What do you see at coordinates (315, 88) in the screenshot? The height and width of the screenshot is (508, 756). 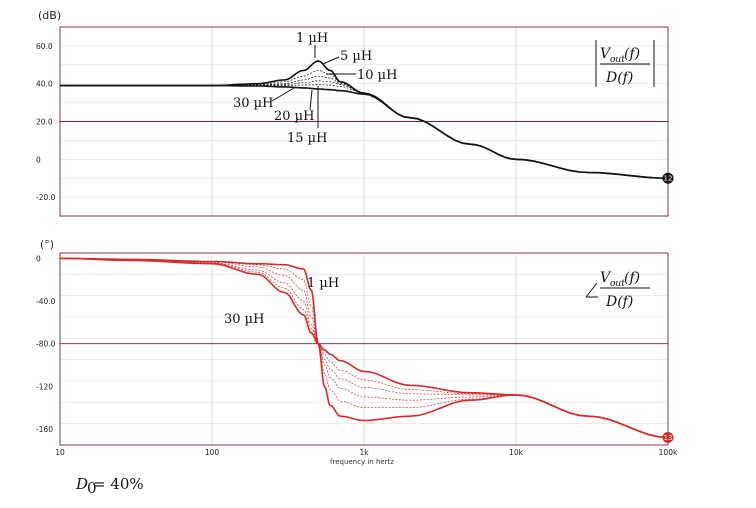 I see `magnitude-annotations: 1 µH 5 µH 10 µH 30 µH 20 µH 15 µH` at bounding box center [315, 88].